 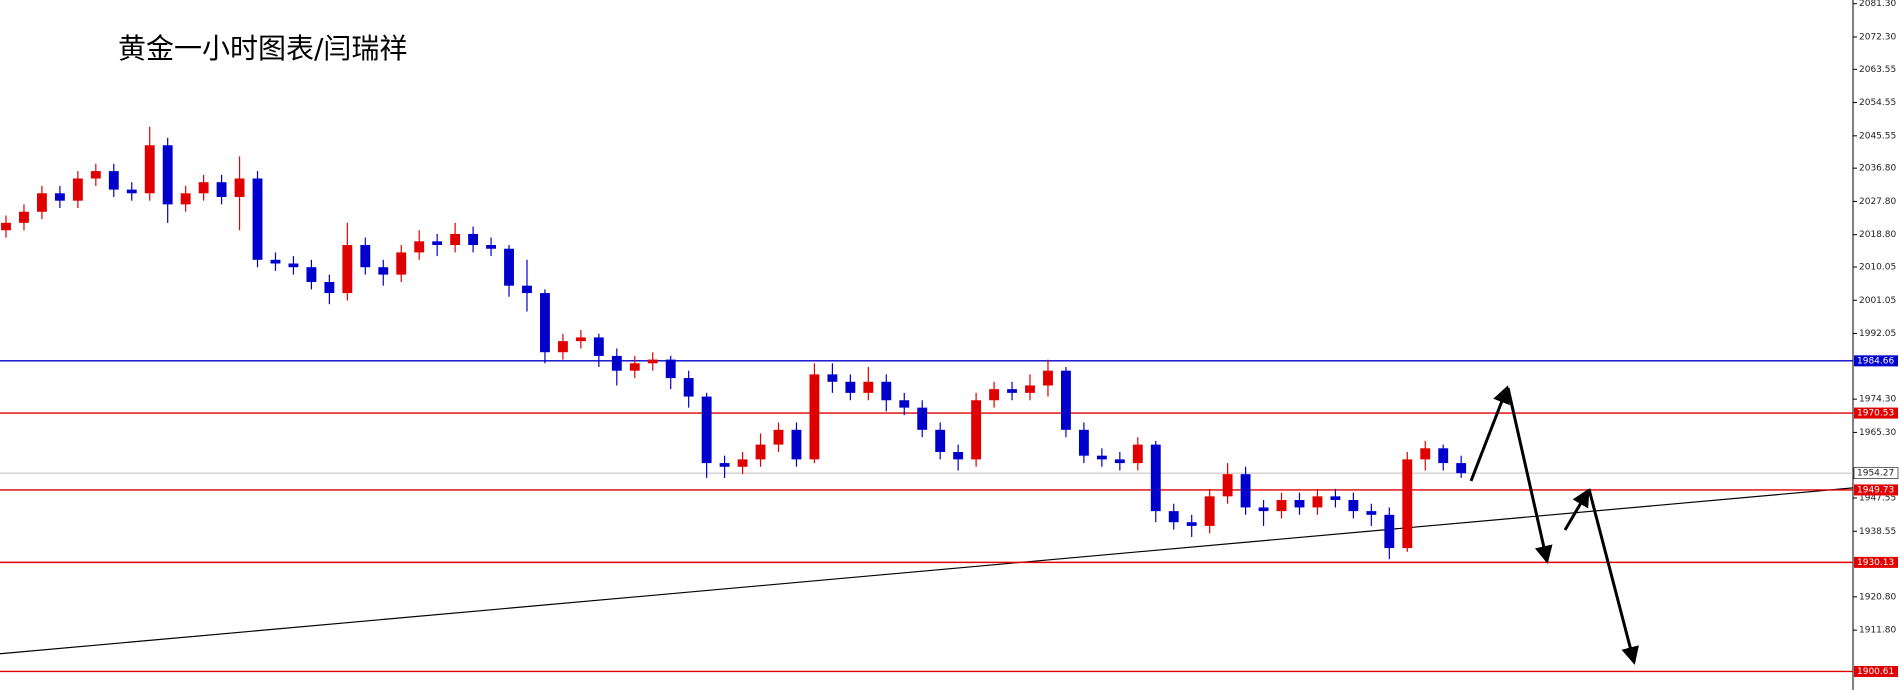 I want to click on y-tick-label: 2010.05, so click(x=1877, y=268).